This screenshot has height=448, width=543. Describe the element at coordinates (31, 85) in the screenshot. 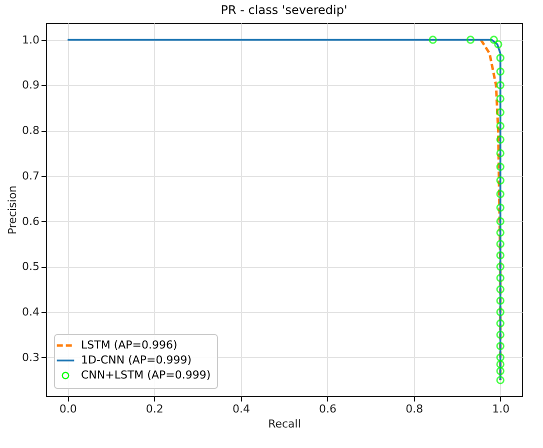

I see `y-tick-label: 0.9` at that location.